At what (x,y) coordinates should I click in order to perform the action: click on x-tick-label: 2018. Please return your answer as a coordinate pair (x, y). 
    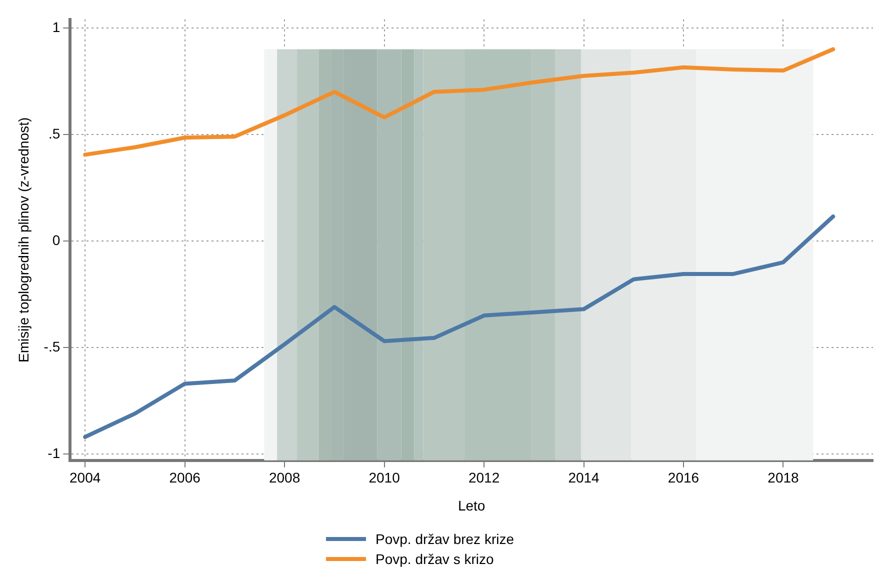
    Looking at the image, I should click on (784, 478).